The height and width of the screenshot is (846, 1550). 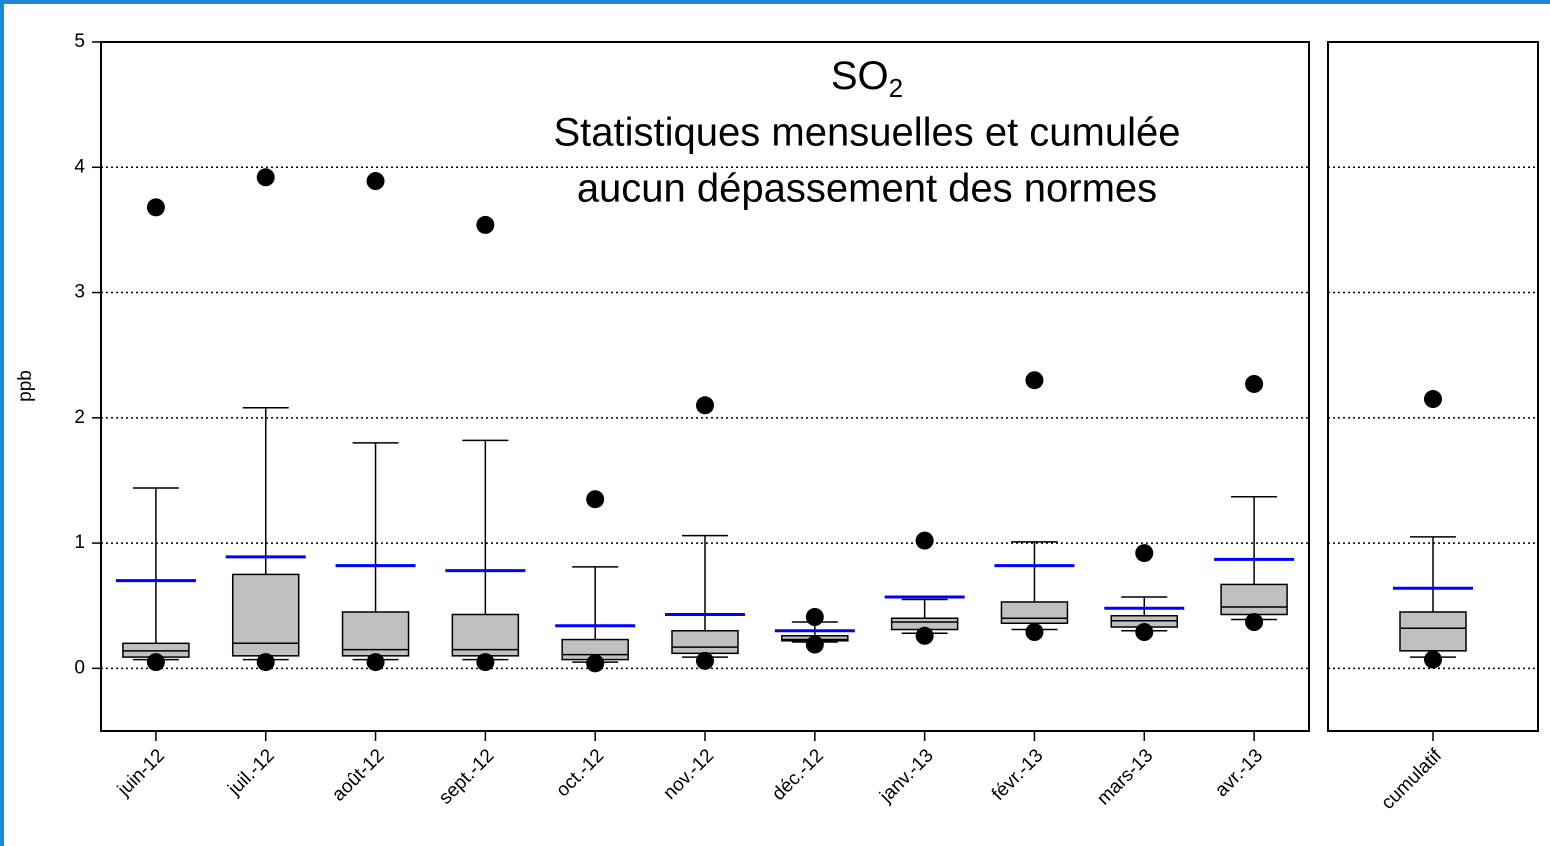 What do you see at coordinates (251, 772) in the screenshot?
I see `x-tick-label: juil.-12` at bounding box center [251, 772].